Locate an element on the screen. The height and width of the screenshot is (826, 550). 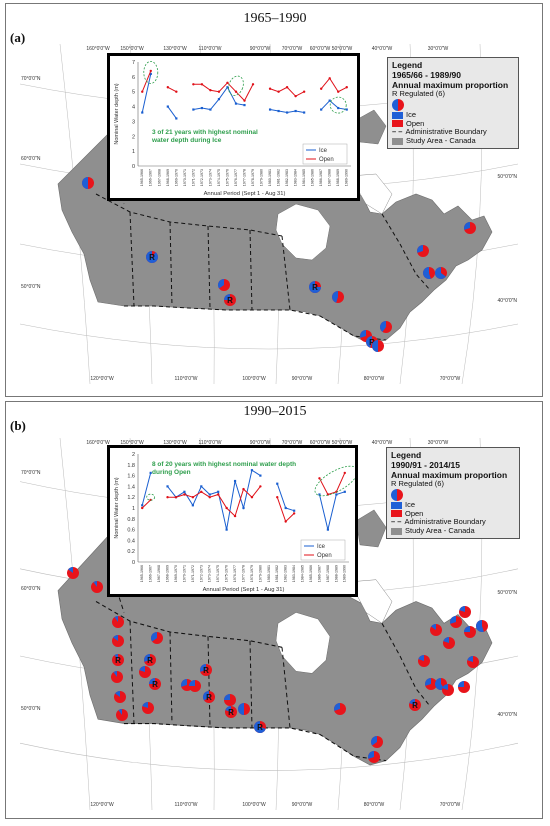
lat-label-right: 40°0'0"N is located at coordinates (508, 715).